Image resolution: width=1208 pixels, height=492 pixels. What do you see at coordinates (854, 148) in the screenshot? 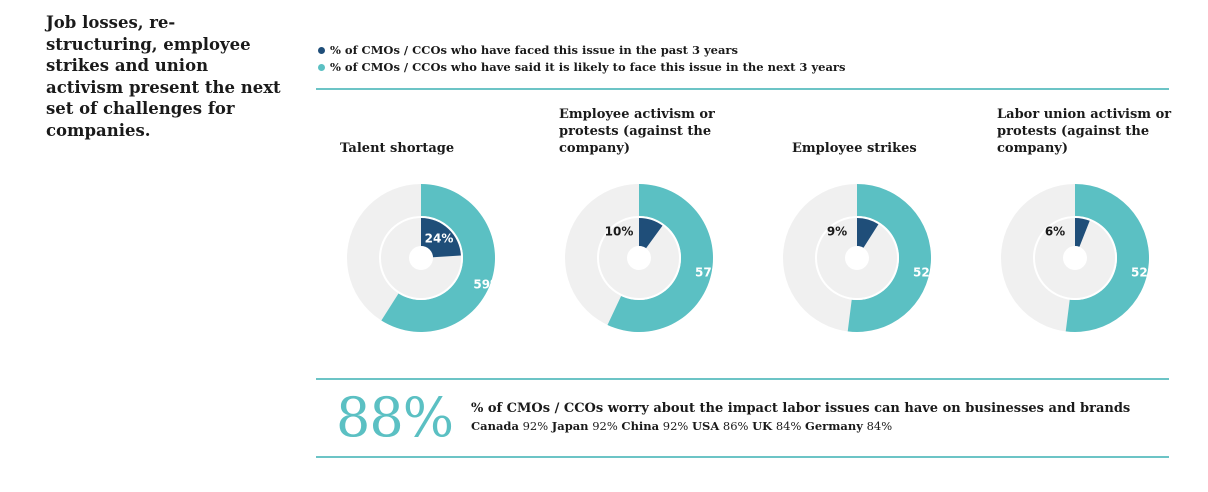
I see `chart-title-employee-strikes: Employee strikes` at bounding box center [854, 148].